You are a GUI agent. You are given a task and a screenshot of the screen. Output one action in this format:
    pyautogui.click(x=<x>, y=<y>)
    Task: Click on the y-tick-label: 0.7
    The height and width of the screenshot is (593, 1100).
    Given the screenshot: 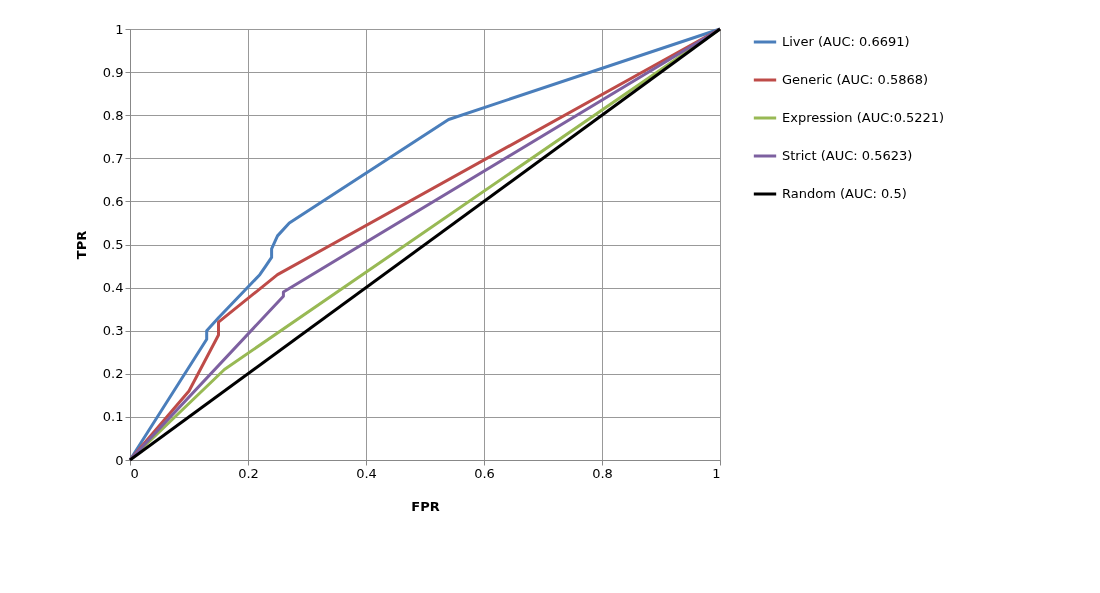 What is the action you would take?
    pyautogui.click(x=113, y=158)
    